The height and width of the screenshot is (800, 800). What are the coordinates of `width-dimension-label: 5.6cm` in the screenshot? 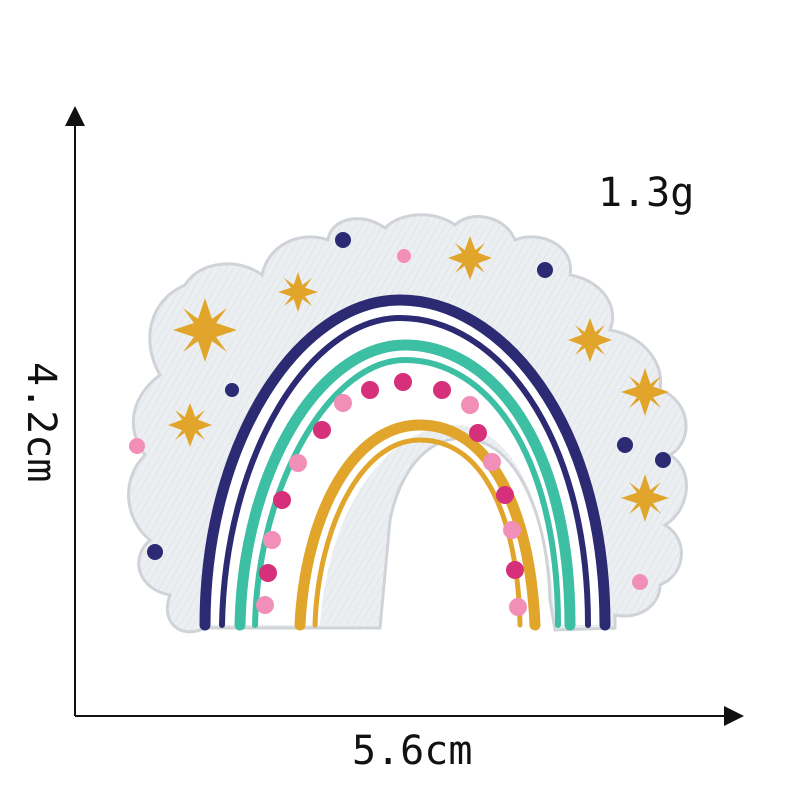 It's located at (412, 751).